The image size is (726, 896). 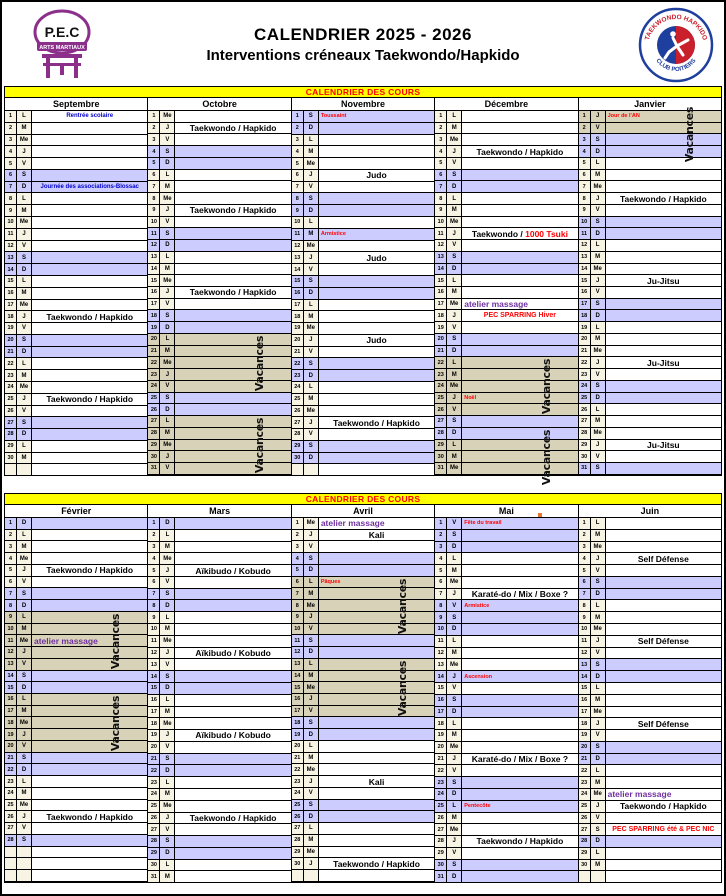 I want to click on day-event-cell: PEC SPARRING été & PEC NIC, so click(x=663, y=830).